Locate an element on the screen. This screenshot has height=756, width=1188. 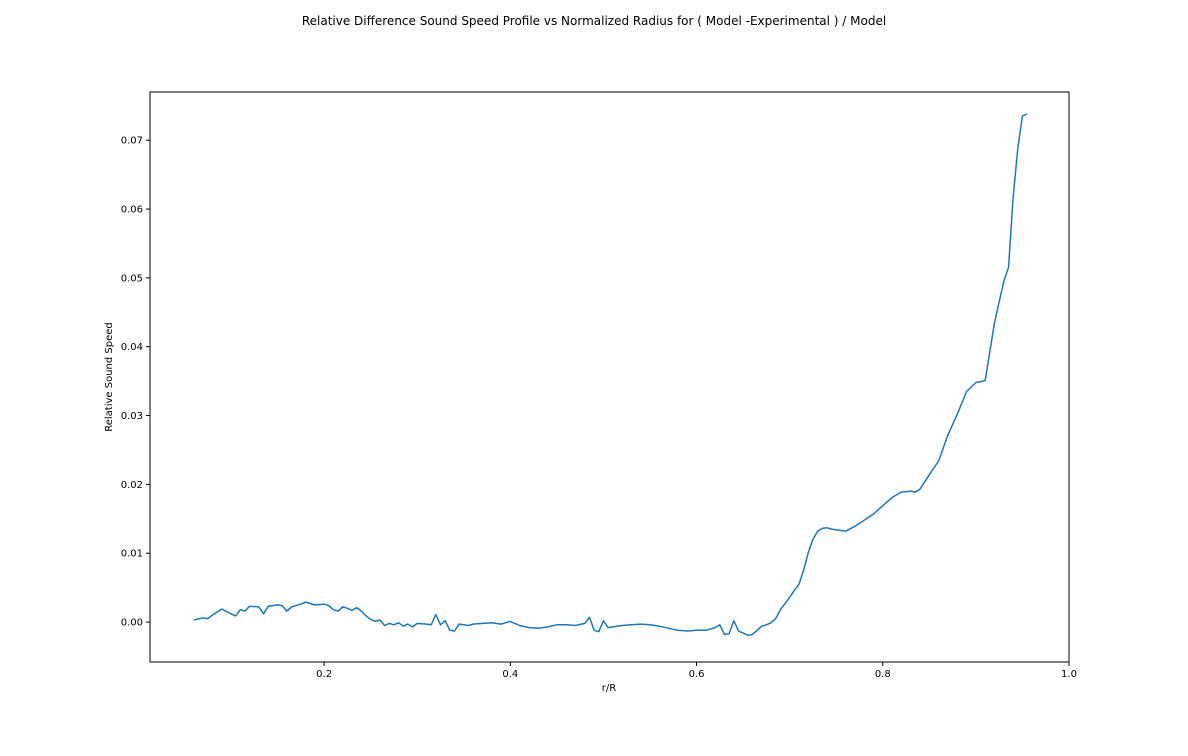
x-tick-label: 0.8 is located at coordinates (883, 674).